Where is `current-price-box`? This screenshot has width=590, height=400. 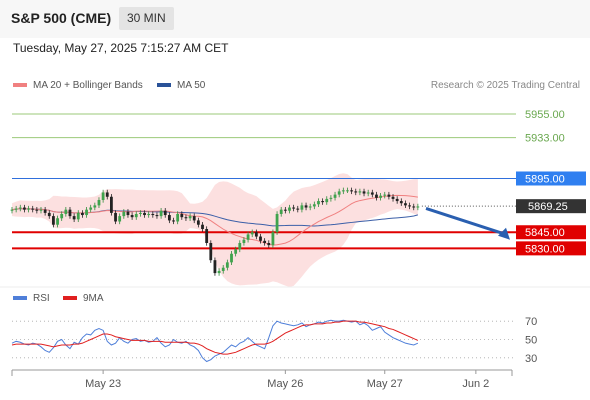
current-price-box is located at coordinates (551, 206).